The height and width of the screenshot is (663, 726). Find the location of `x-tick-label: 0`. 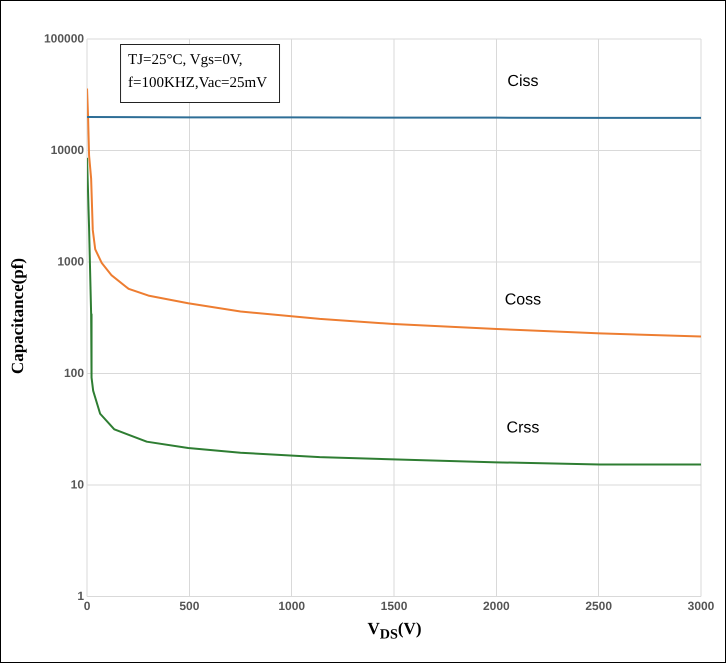

x-tick-label: 0 is located at coordinates (87, 606).